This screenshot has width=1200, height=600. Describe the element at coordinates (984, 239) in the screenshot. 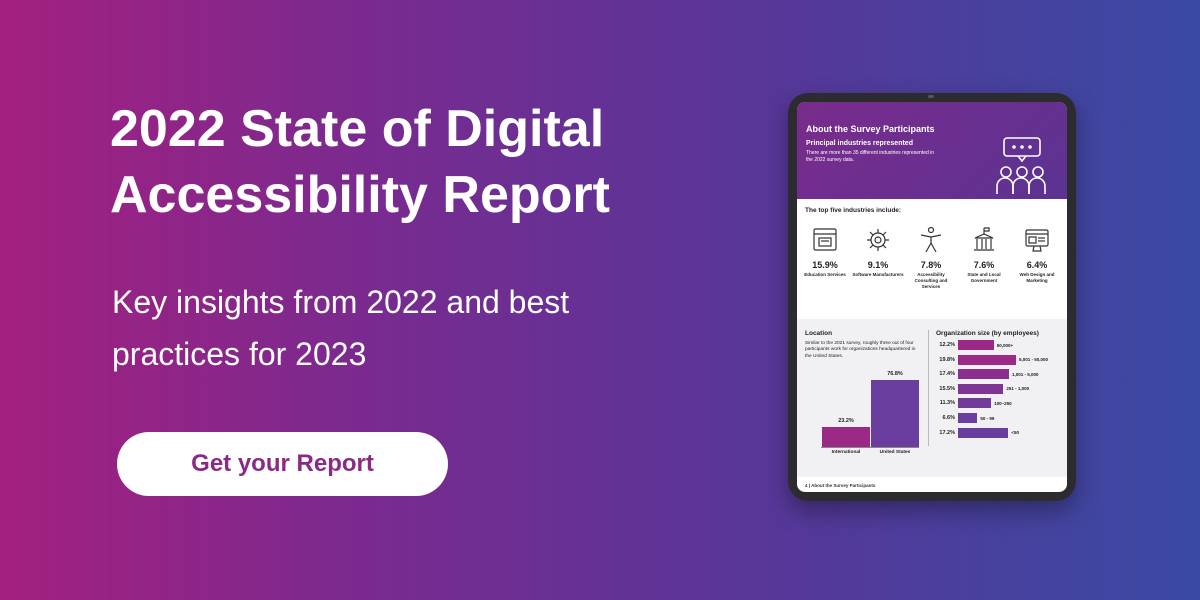

I see `government-building-icon` at that location.